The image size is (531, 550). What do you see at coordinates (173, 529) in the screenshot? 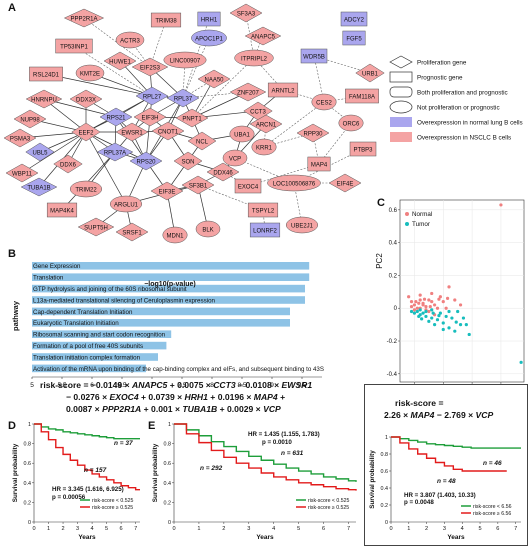
I see `x-tick-label: 0` at bounding box center [173, 529].